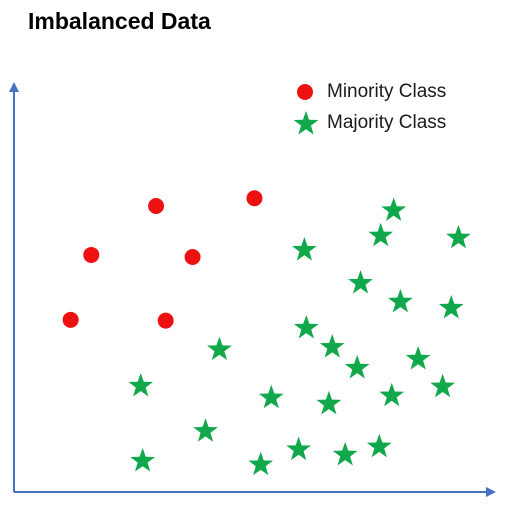 Image resolution: width=506 pixels, height=514 pixels. I want to click on legend-item-majority: Majority Class, so click(369, 123).